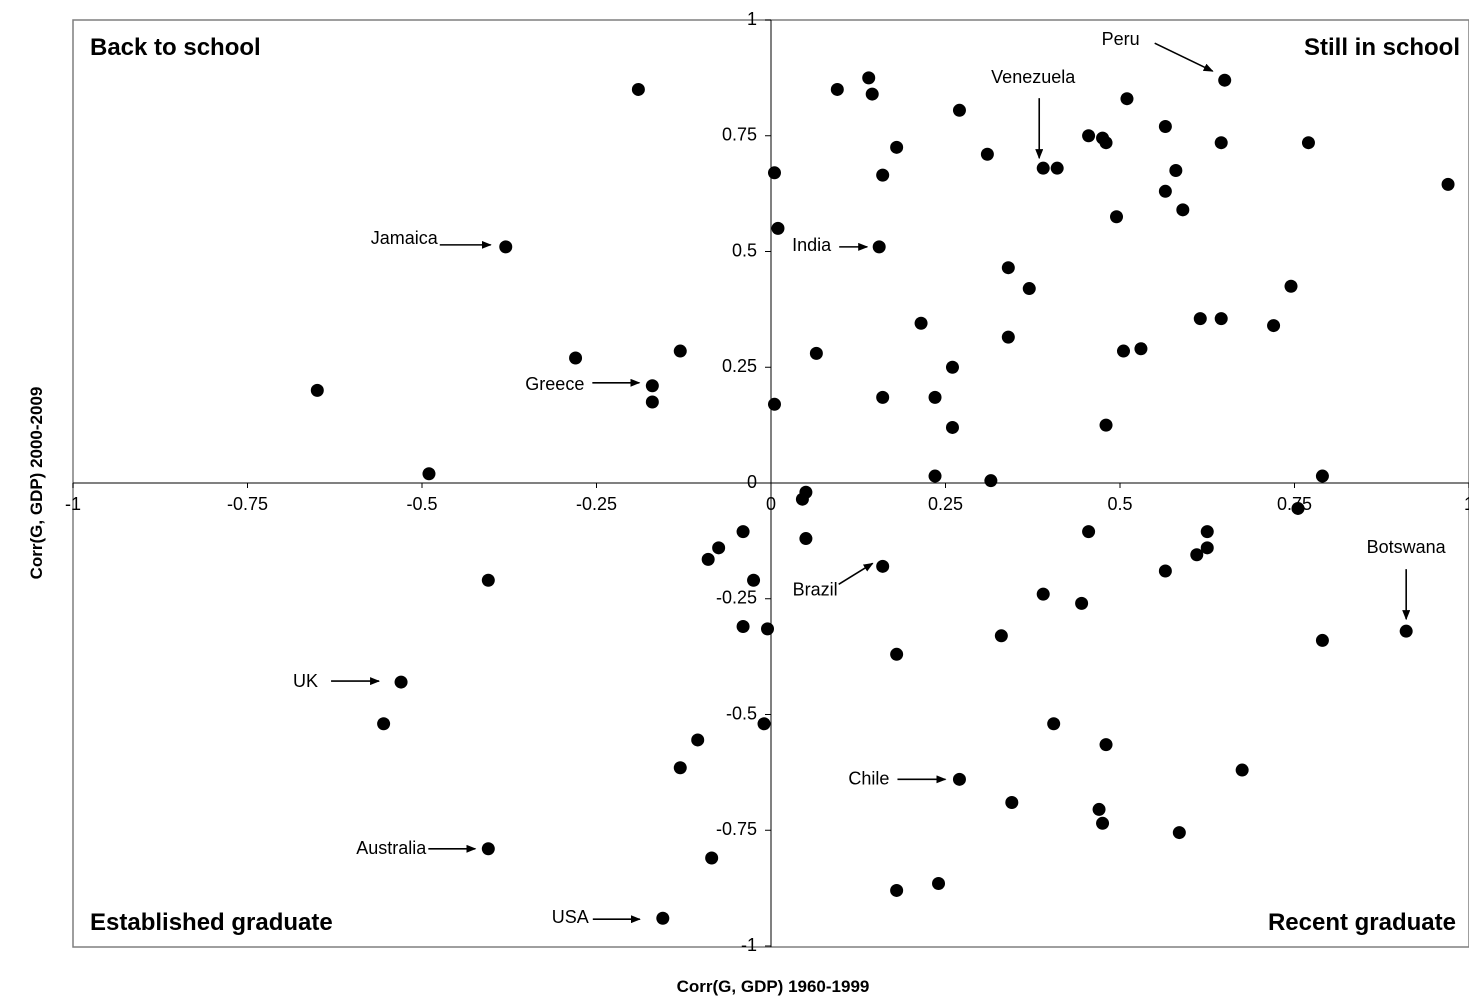 This screenshot has width=1469, height=998. What do you see at coordinates (73, 504) in the screenshot?
I see `x-tick-label: -1` at bounding box center [73, 504].